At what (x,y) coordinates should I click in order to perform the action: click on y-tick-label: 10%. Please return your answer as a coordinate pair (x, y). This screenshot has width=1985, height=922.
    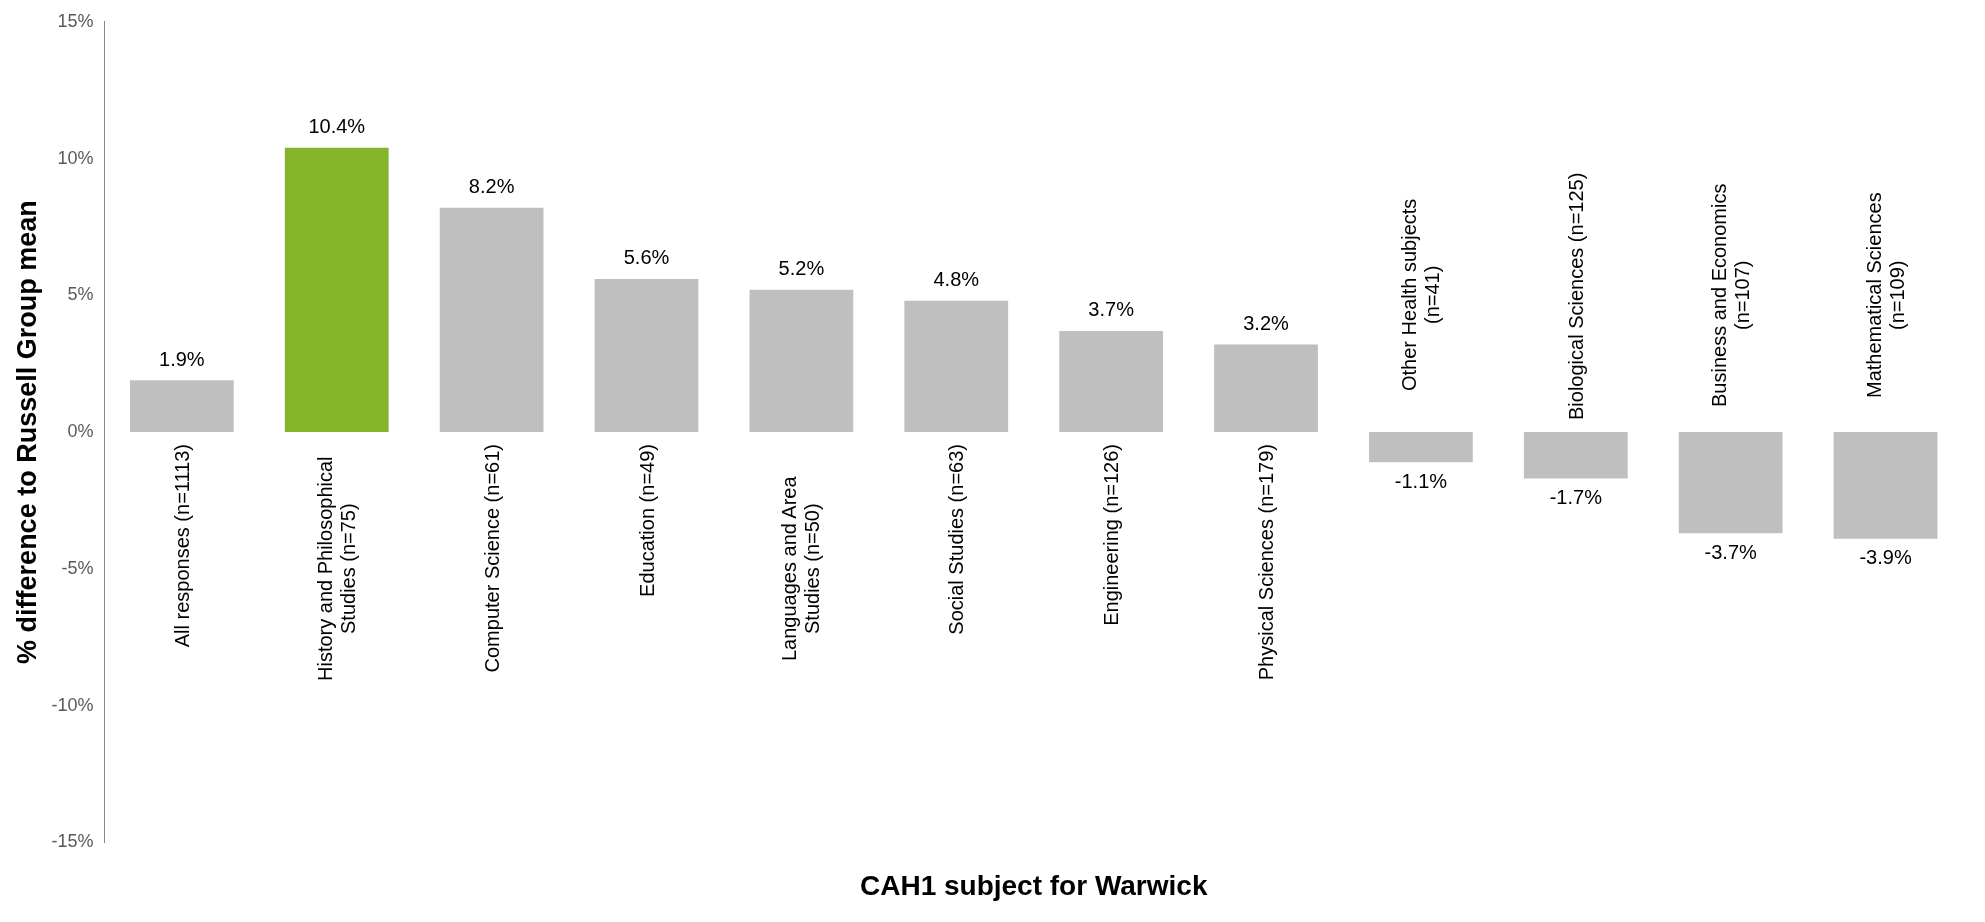
    Looking at the image, I should click on (75, 157).